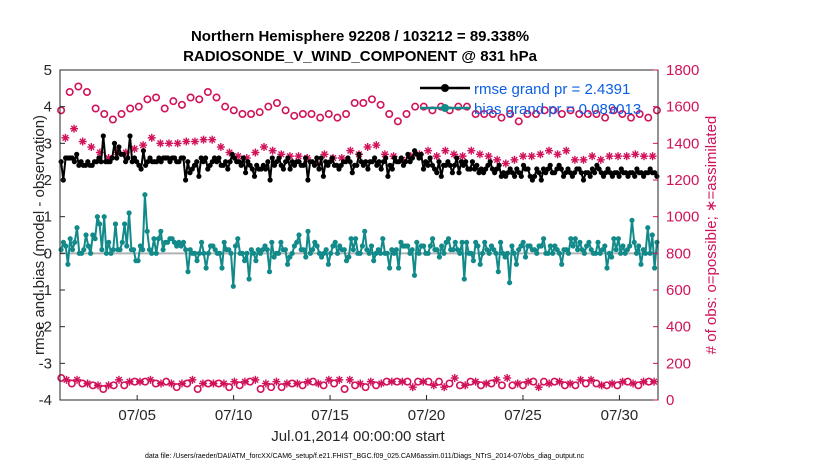 The image size is (830, 470). I want to click on y-right-tick-label: 400, so click(678, 327).